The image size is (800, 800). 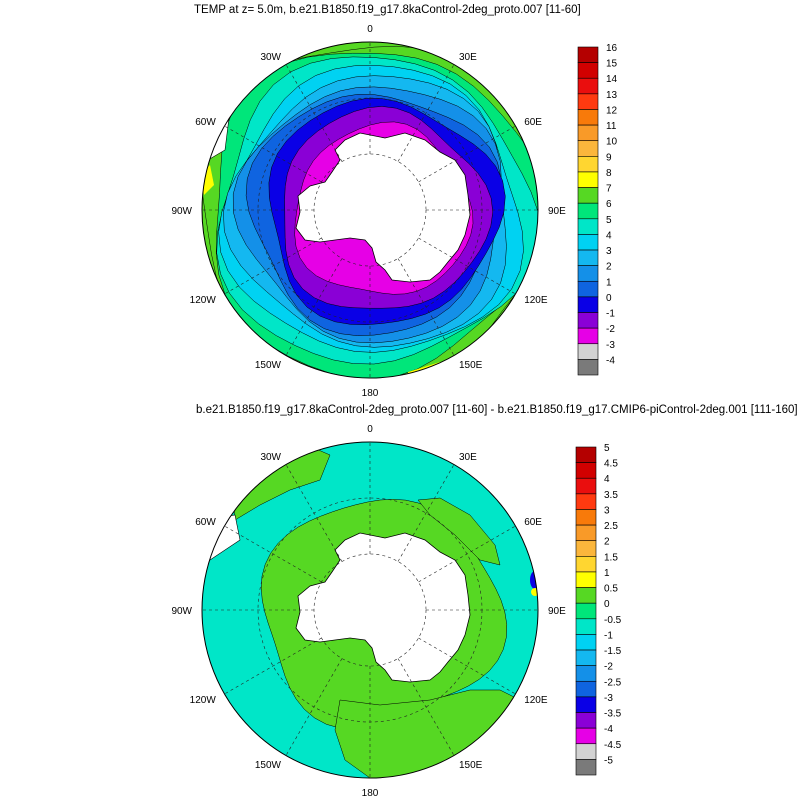 What do you see at coordinates (612, 79) in the screenshot?
I see `colorbar-tick-label: 14` at bounding box center [612, 79].